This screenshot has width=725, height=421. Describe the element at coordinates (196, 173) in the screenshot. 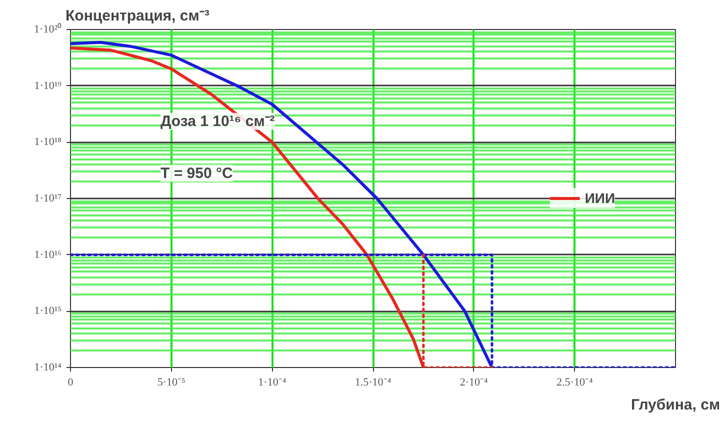

I see `annotation: T = 950 °C` at that location.